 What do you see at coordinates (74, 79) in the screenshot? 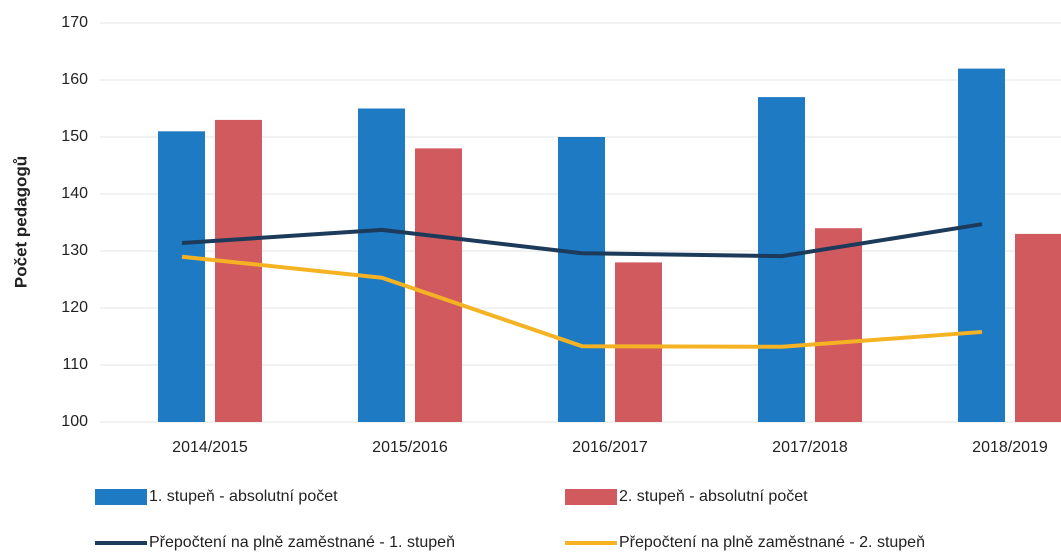
I see `y-tick-label: 160` at bounding box center [74, 79].